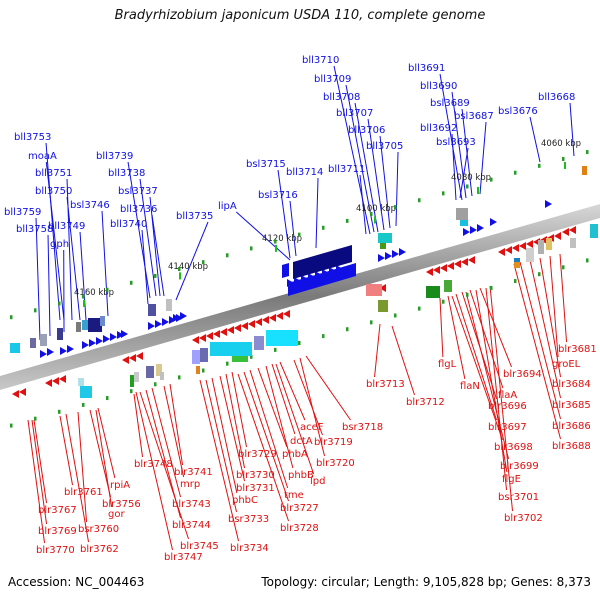  Describe the element at coordinates (354, 113) in the screenshot. I see `gene-label-bll3707: bll3707` at that location.